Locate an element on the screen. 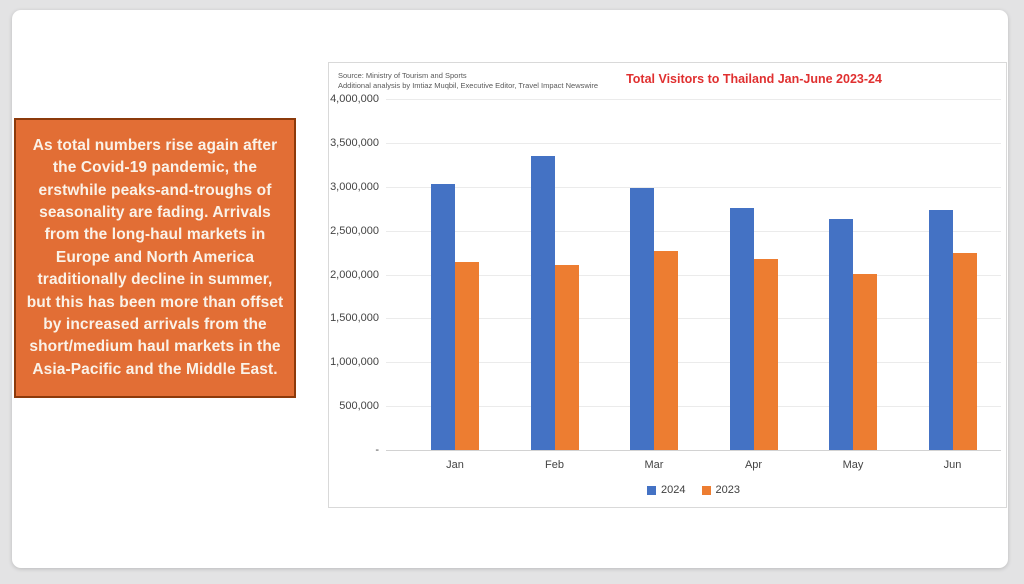 The height and width of the screenshot is (584, 1024). bar-2024-apr is located at coordinates (741, 329).